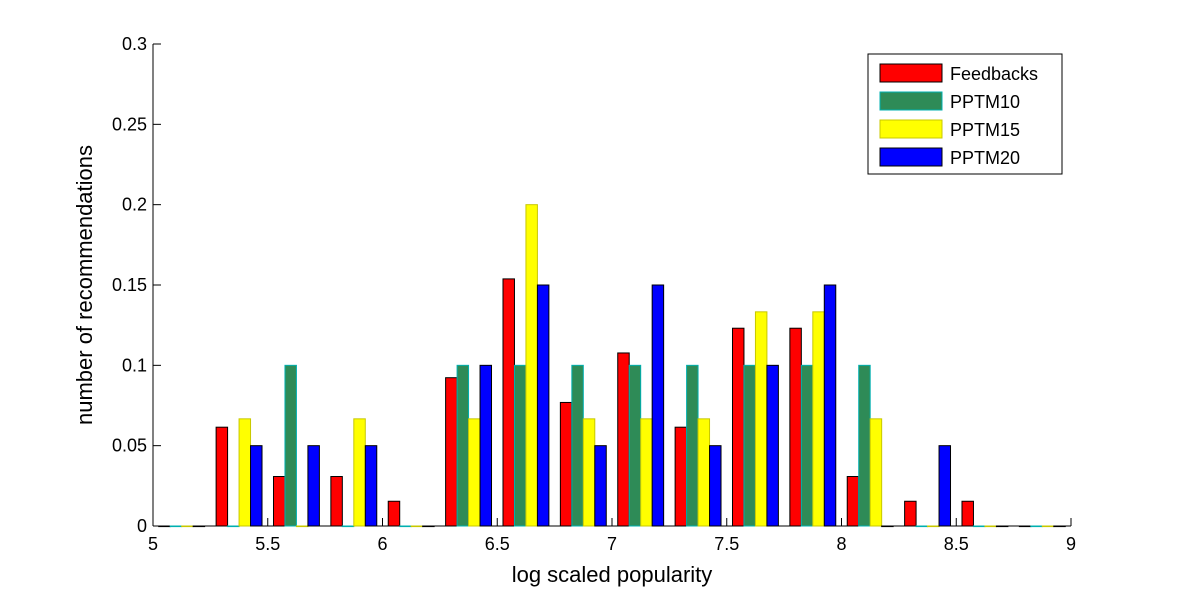 The height and width of the screenshot is (591, 1183). Describe the element at coordinates (985, 158) in the screenshot. I see `legend-label-pptm20: PPTM20` at that location.